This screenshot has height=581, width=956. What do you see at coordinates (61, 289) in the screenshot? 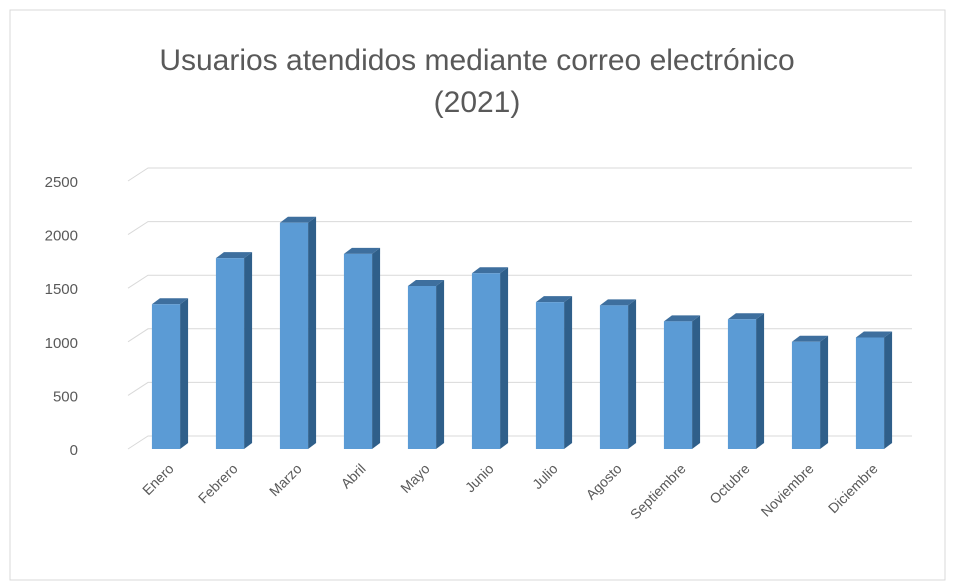
I see `y-tick-label: 1500` at bounding box center [61, 289].